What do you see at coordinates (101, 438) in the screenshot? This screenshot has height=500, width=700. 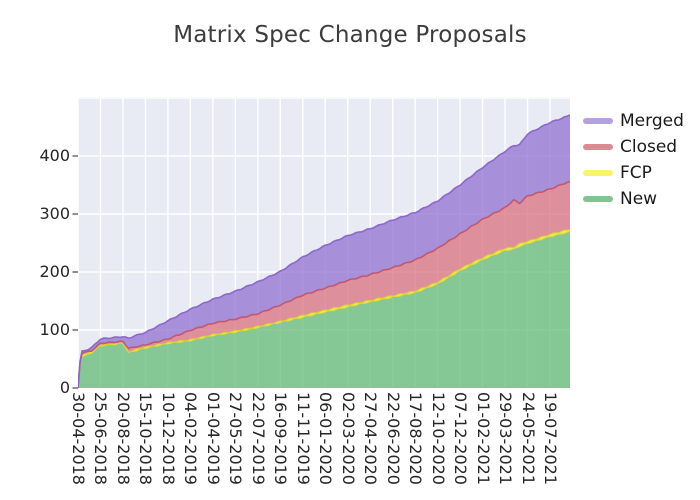 I see `x-tick-label: 25-06-2018` at bounding box center [101, 438].